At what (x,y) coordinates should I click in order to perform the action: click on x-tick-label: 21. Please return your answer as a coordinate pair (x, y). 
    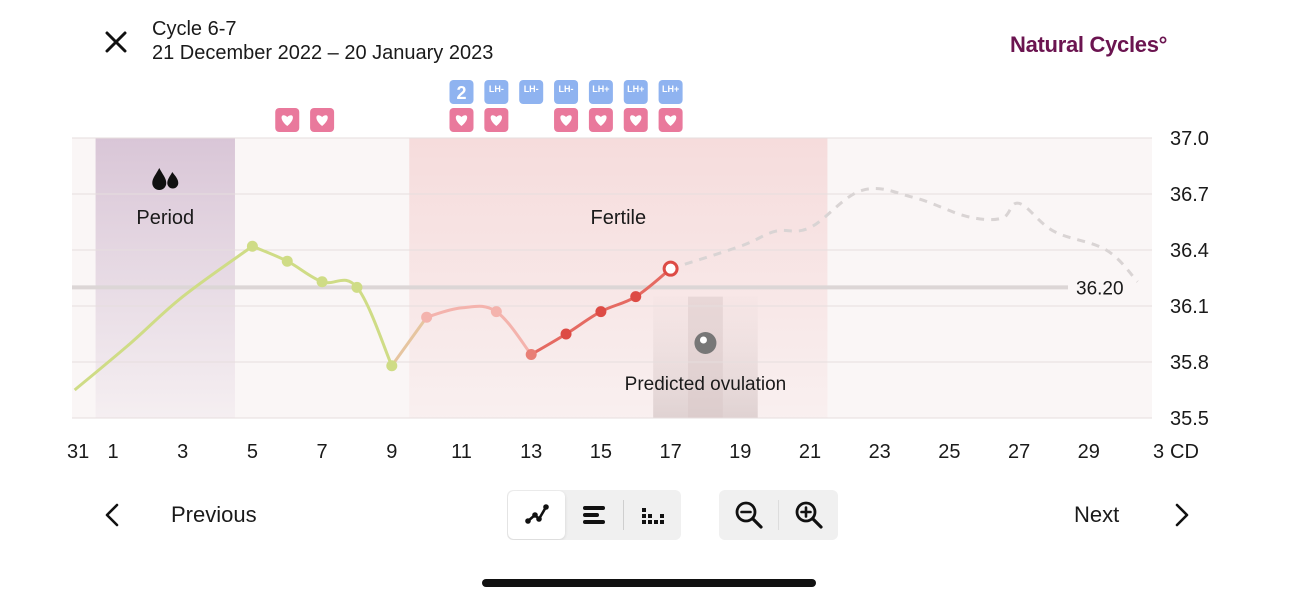
    Looking at the image, I should click on (810, 452).